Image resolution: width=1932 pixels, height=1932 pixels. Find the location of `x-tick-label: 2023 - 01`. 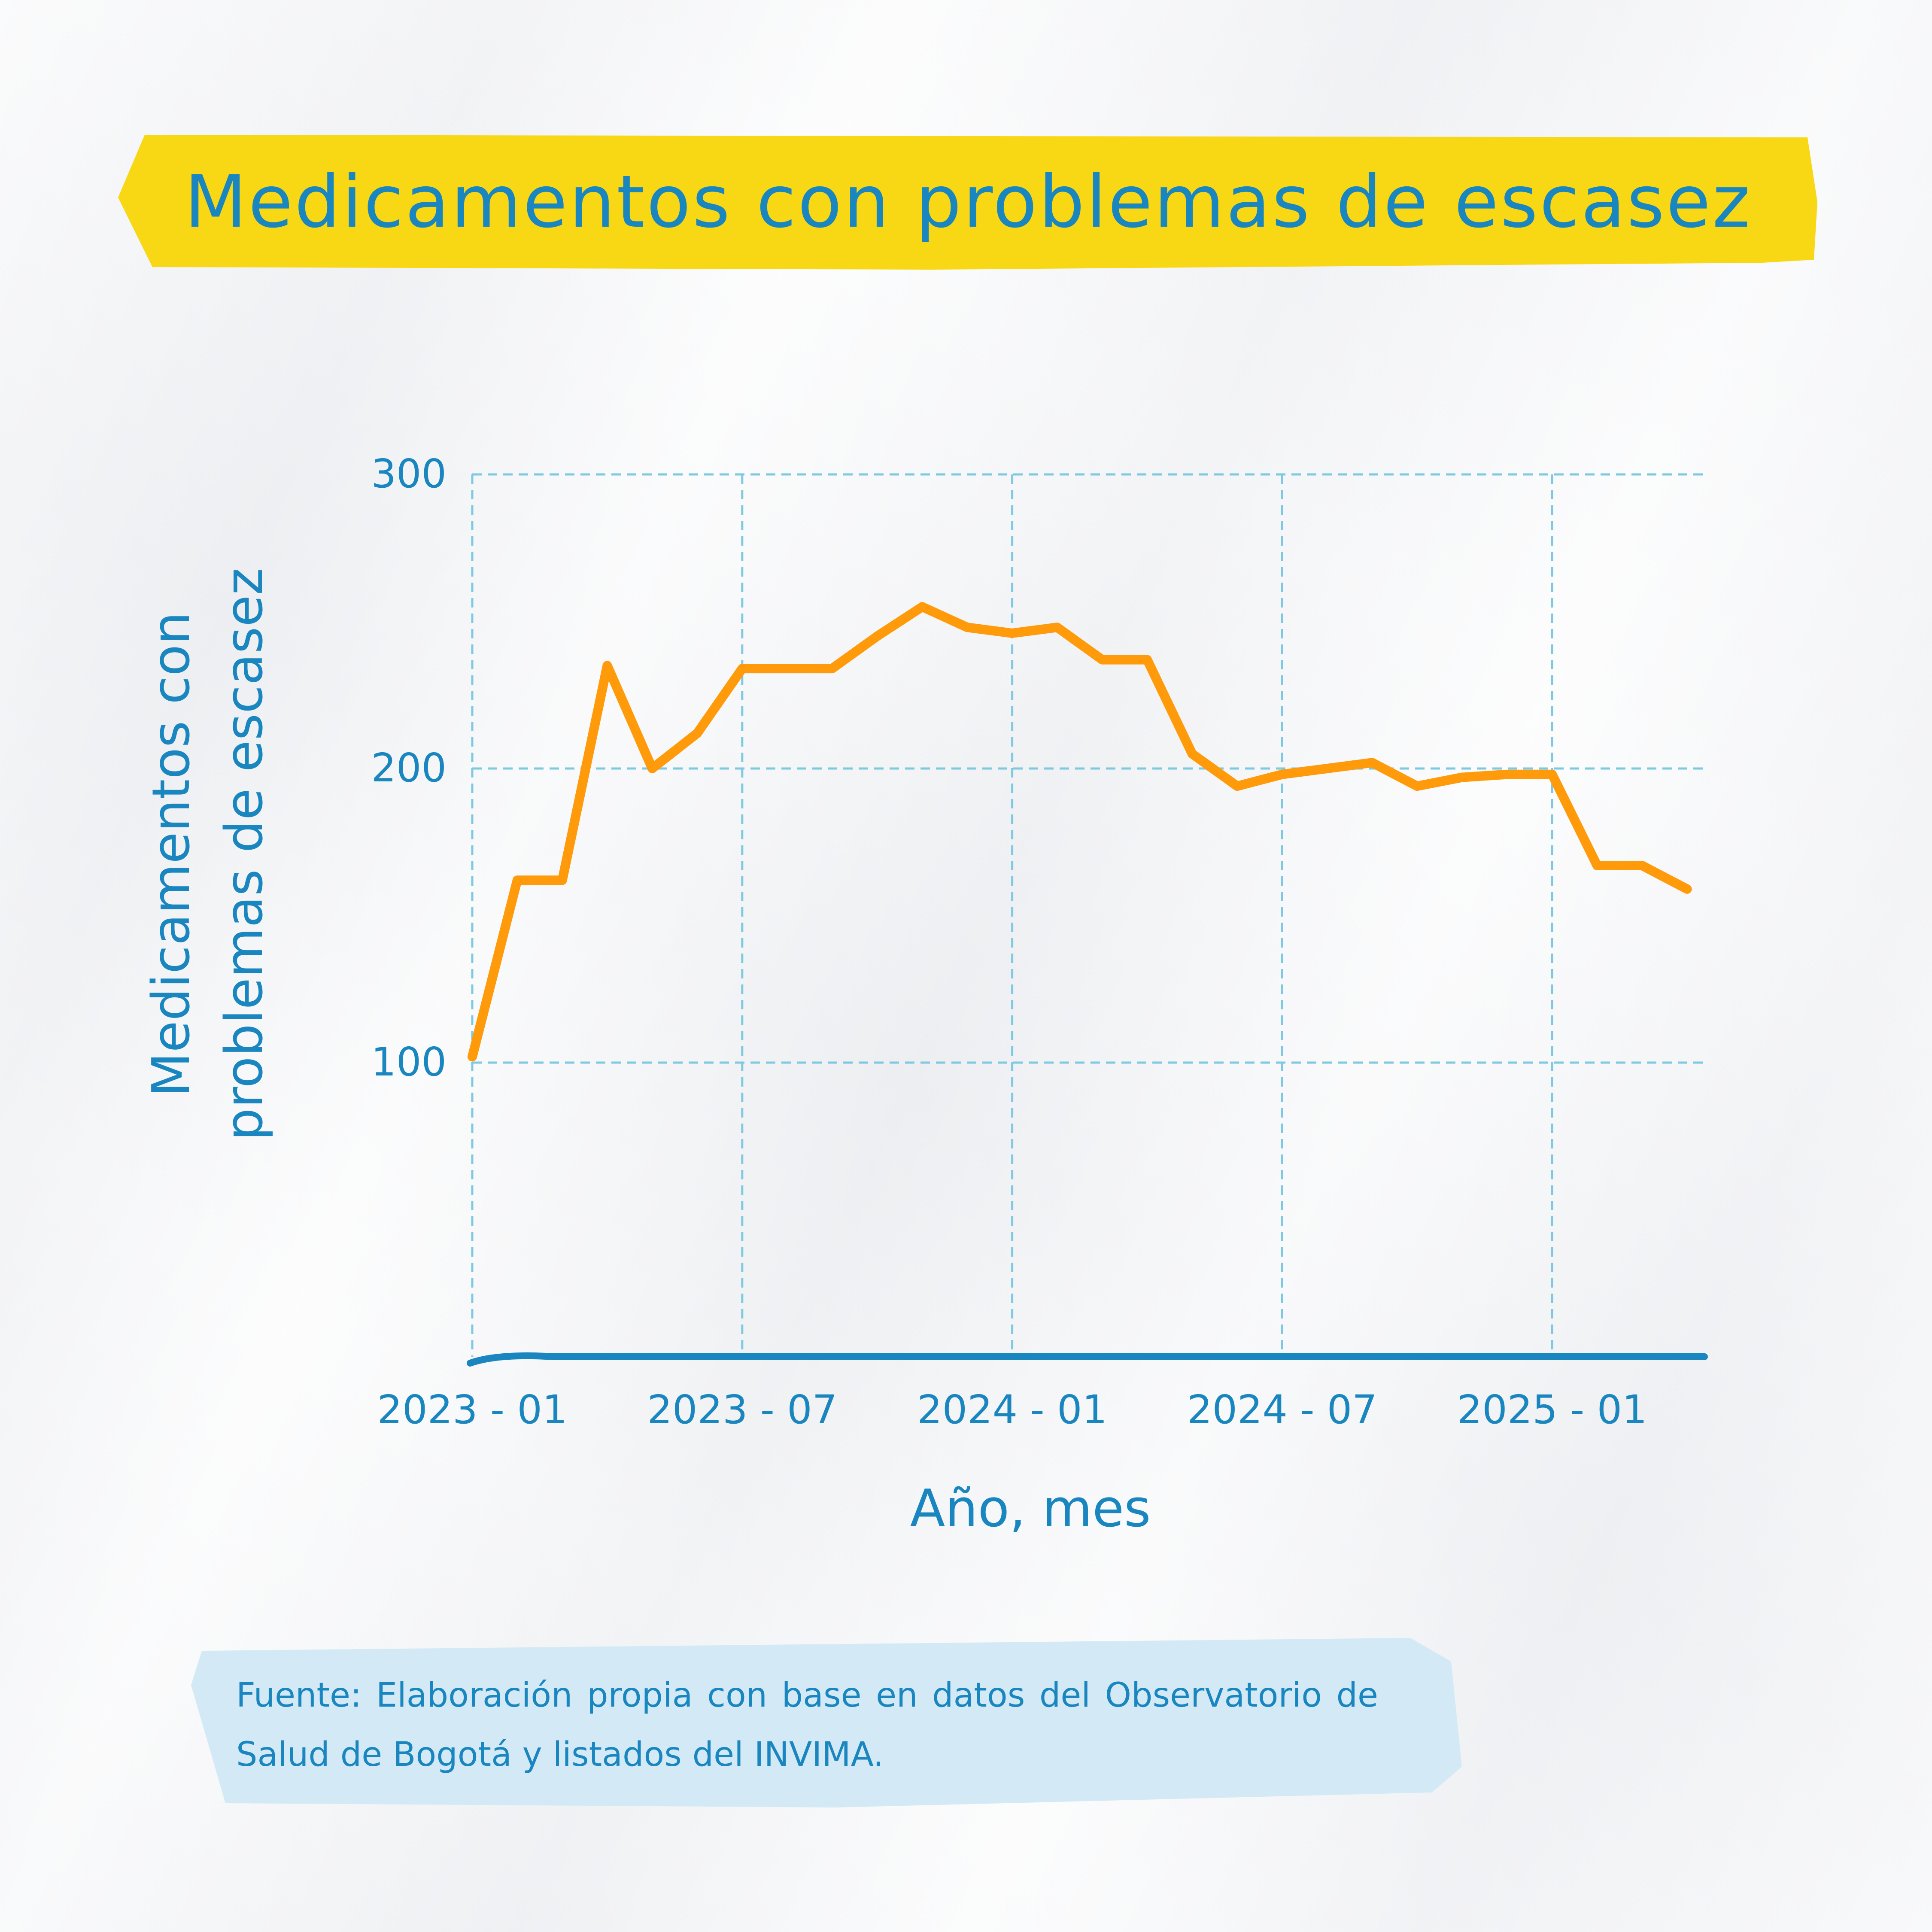

x-tick-label: 2023 - 01 is located at coordinates (472, 1410).